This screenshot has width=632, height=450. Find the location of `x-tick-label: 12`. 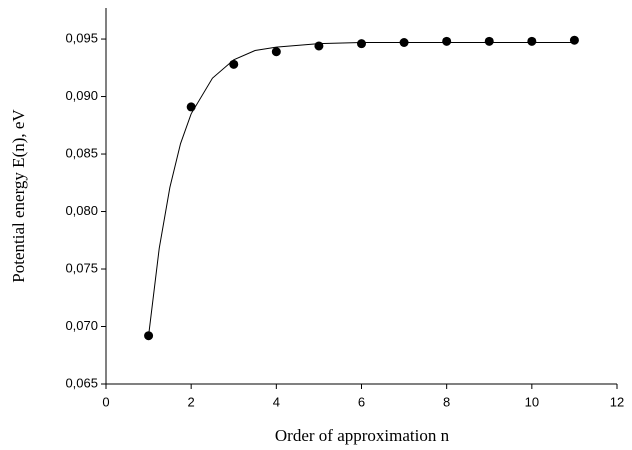

x-tick-label: 12 is located at coordinates (617, 401).